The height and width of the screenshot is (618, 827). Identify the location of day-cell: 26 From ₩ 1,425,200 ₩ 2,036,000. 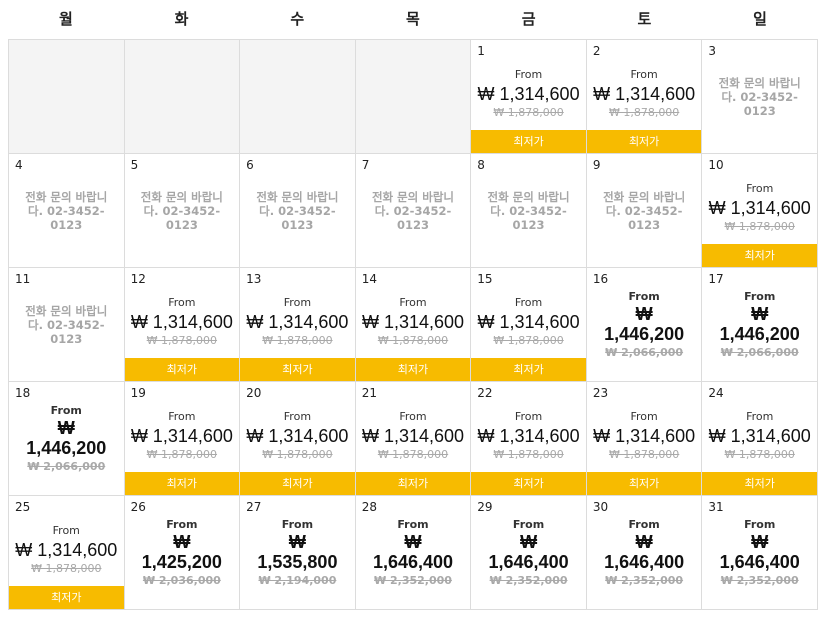
(182, 553).